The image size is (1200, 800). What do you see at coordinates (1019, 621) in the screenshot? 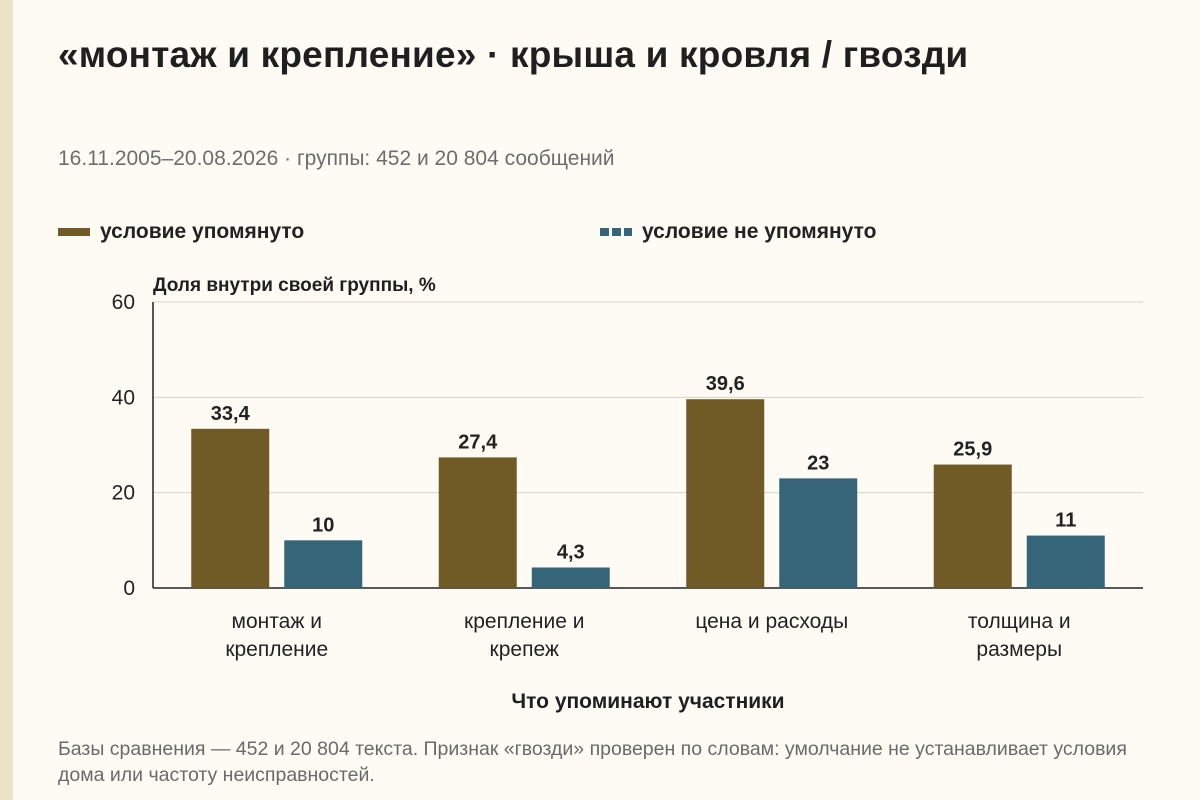
I see `x-tick-label-3-0: толщина и` at bounding box center [1019, 621].